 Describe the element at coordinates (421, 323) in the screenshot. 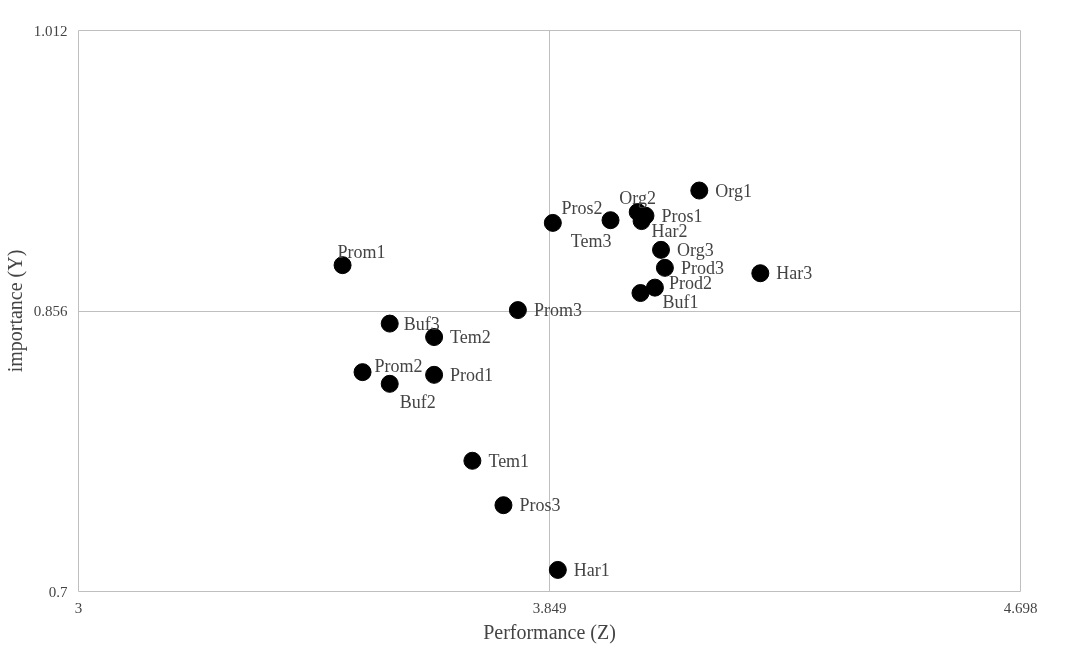

I see `annotation: Buf3` at that location.